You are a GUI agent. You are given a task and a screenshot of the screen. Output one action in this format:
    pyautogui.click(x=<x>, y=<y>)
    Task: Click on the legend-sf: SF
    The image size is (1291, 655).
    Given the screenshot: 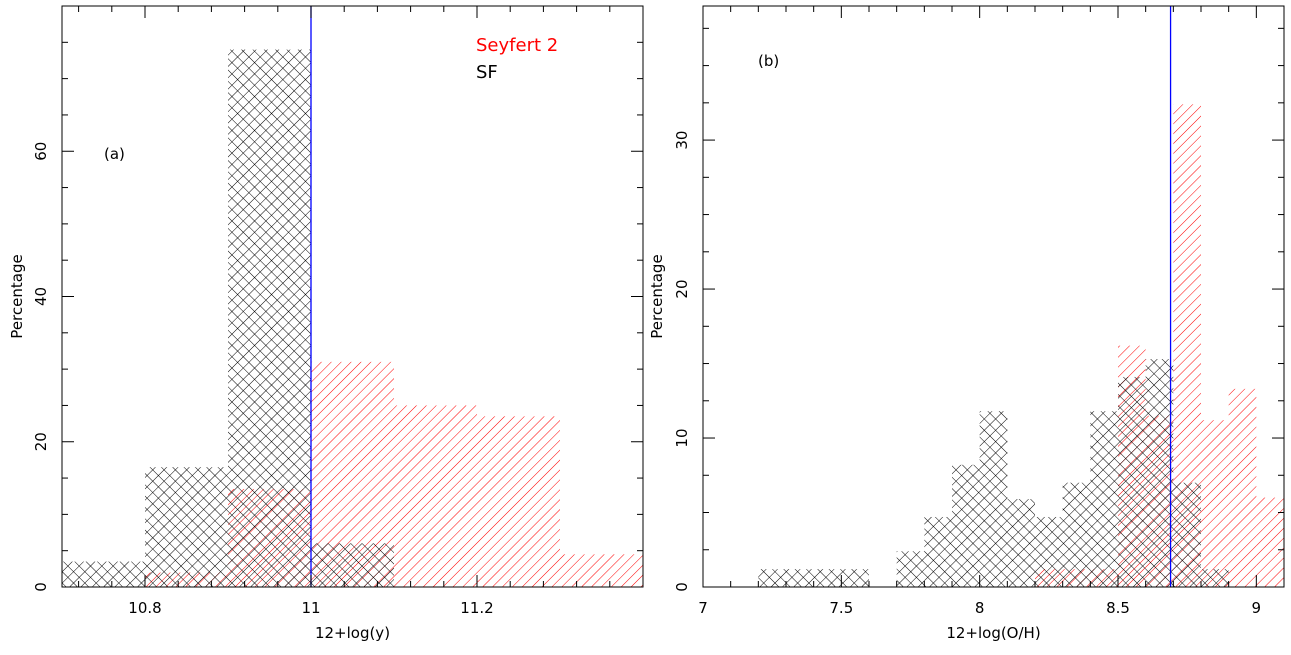 What is the action you would take?
    pyautogui.click(x=487, y=72)
    